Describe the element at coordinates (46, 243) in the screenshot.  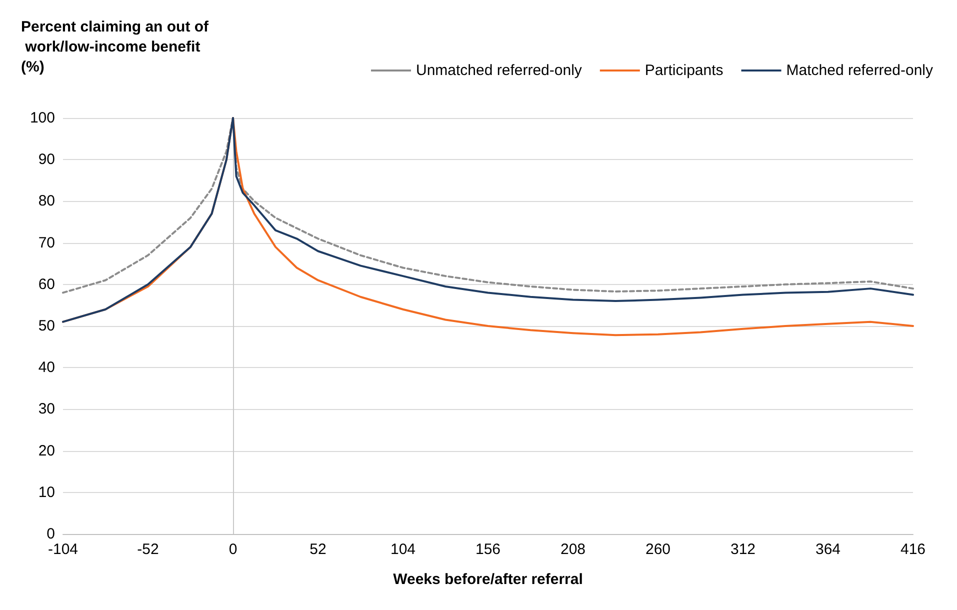
I see `y-tick-label: 70` at that location.